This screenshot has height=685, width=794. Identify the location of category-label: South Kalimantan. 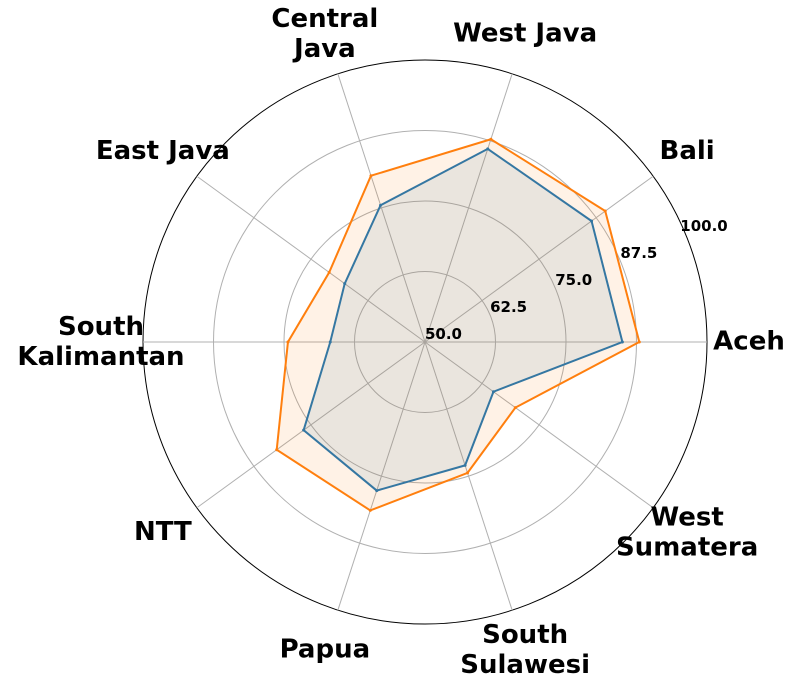
(100, 342).